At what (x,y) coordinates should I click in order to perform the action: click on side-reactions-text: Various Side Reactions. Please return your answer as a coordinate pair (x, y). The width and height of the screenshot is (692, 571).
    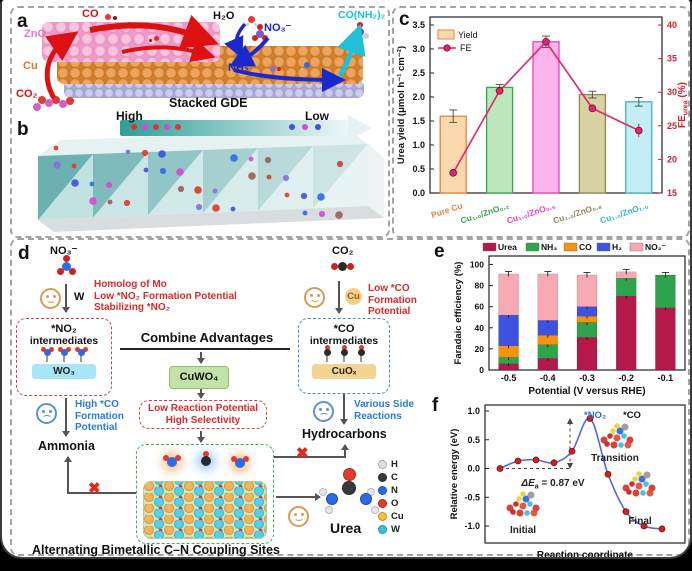
    Looking at the image, I should click on (384, 410).